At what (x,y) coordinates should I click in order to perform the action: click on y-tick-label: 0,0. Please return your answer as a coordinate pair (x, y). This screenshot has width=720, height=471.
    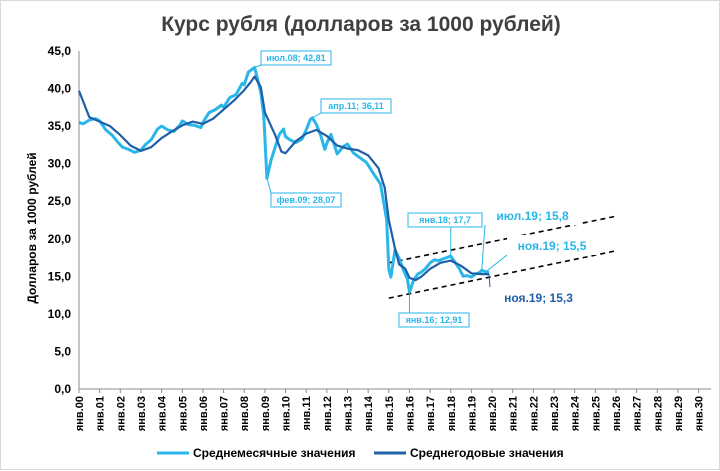
    Looking at the image, I should click on (62, 389).